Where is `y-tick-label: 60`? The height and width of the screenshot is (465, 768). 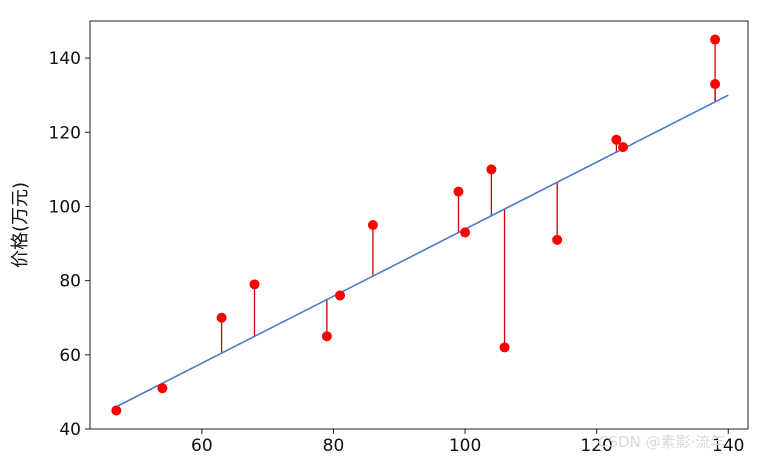 y-tick-label: 60 is located at coordinates (70, 356).